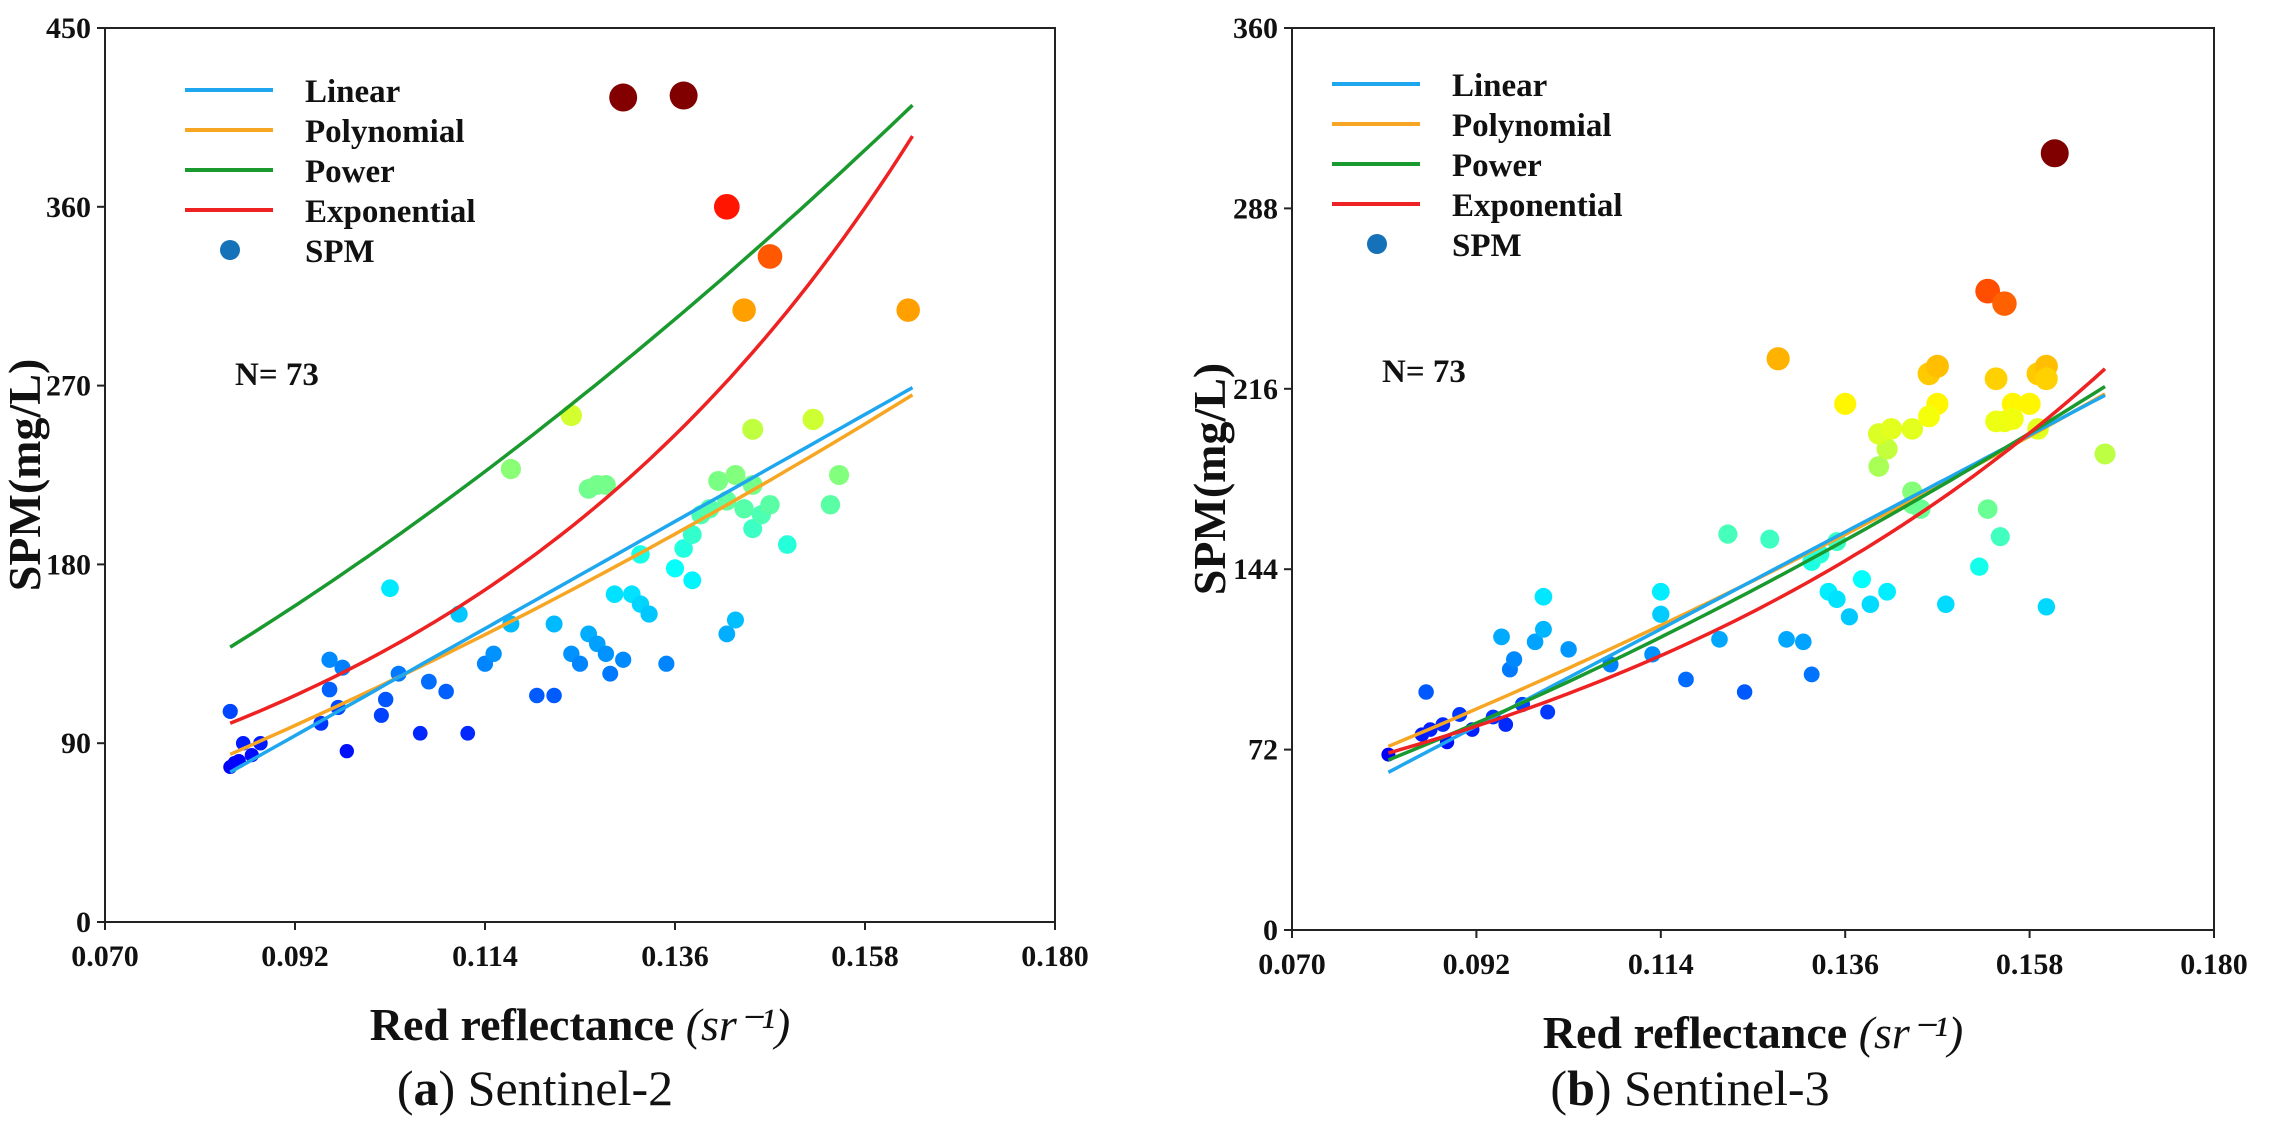 The width and height of the screenshot is (2276, 1142). Describe the element at coordinates (564, 1088) in the screenshot. I see `panel-a-caption-text: Sentinel-2` at that location.